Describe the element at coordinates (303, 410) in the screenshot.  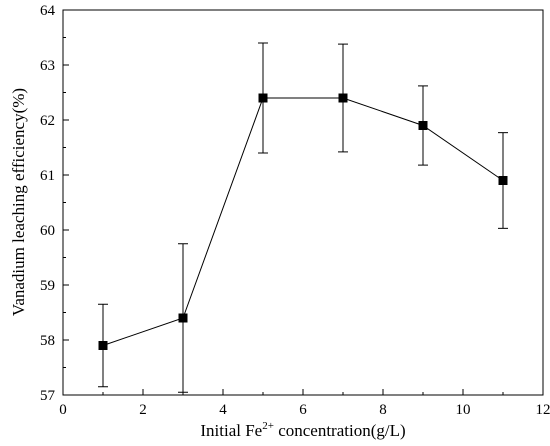
I see `x-tick-label: 6` at that location.